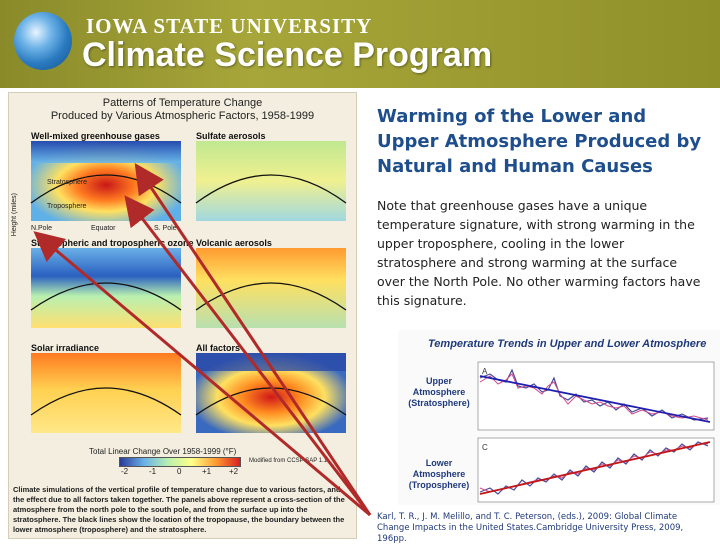 This screenshot has width=720, height=545. What do you see at coordinates (67, 182) in the screenshot?
I see `stratosphere-label: Stratosphere` at bounding box center [67, 182].